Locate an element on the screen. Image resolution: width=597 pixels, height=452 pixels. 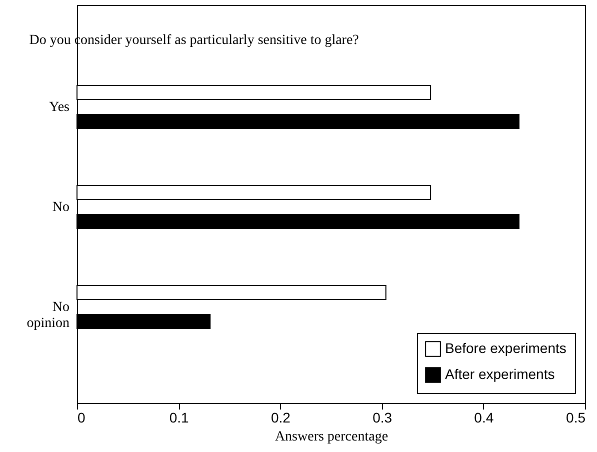
x-tick-label: 0.5 is located at coordinates (576, 418).